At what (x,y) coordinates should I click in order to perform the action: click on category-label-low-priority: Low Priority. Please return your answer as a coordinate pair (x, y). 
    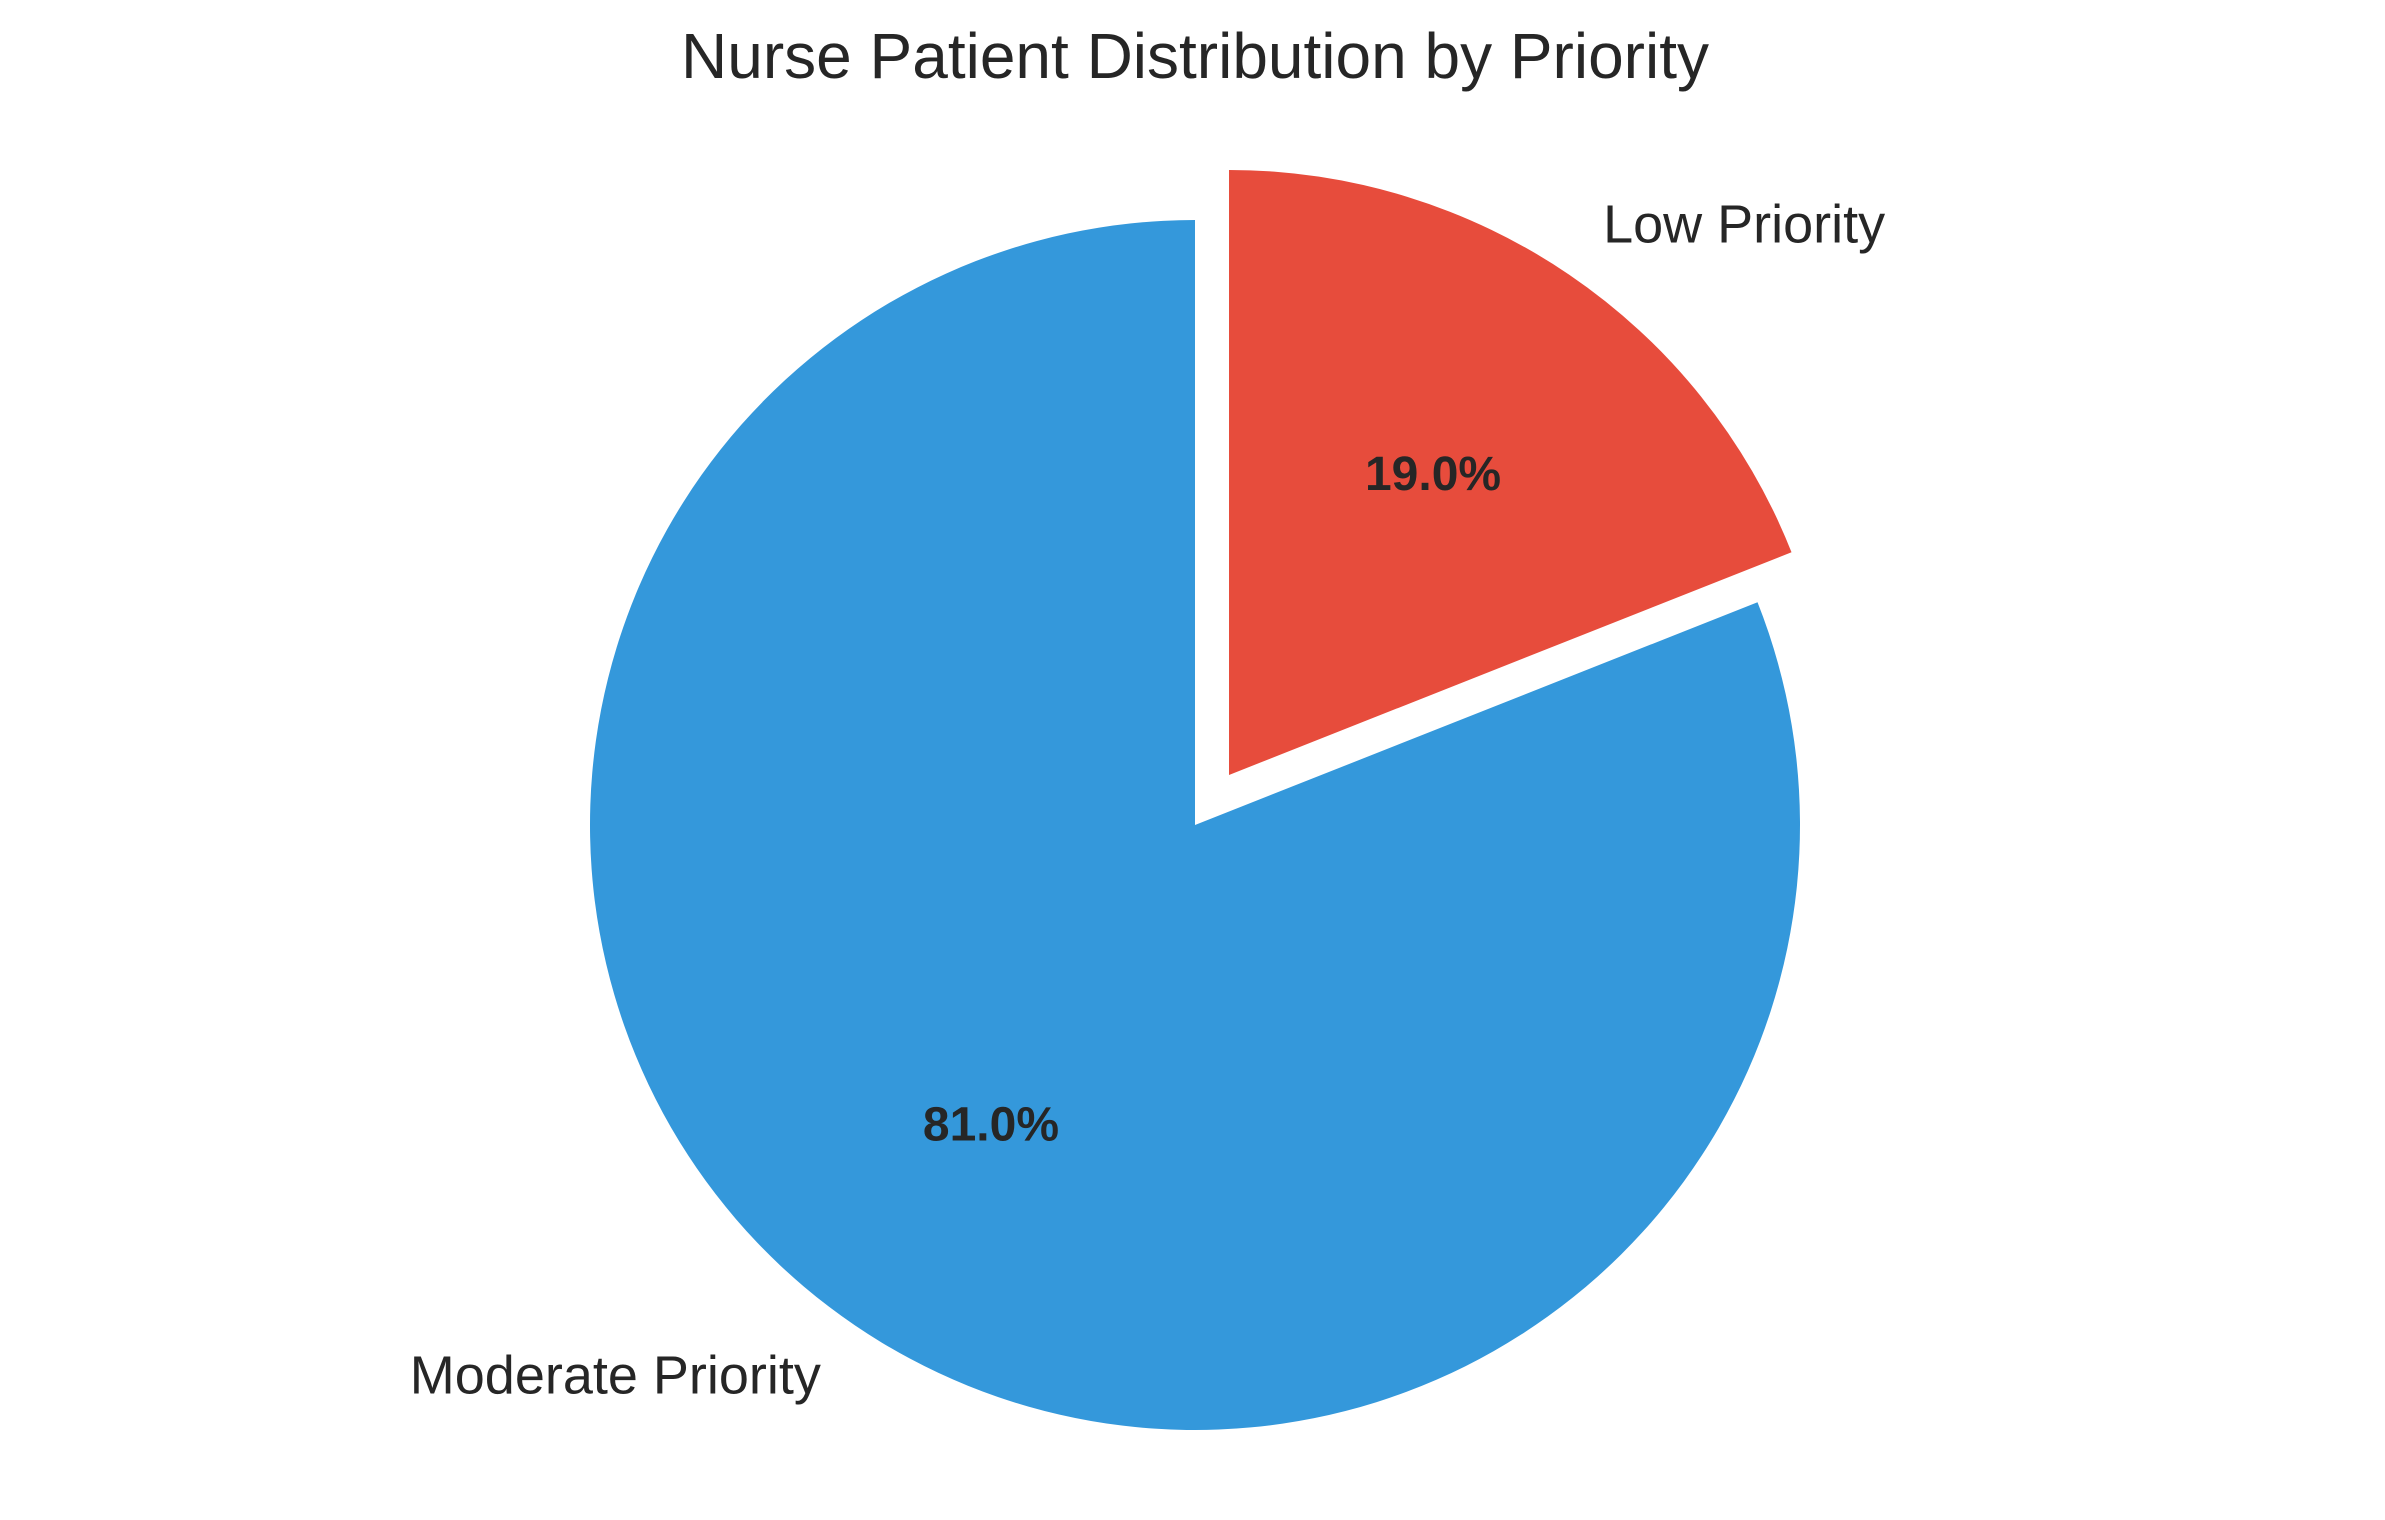
    Looking at the image, I should click on (1744, 225).